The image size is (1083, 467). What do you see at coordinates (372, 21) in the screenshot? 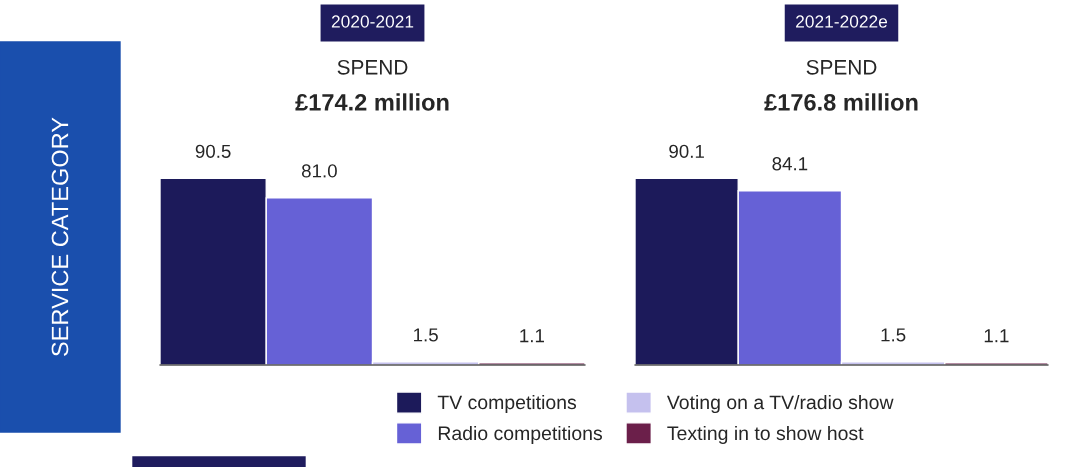
I see `chart-title: 2020-2021` at bounding box center [372, 21].